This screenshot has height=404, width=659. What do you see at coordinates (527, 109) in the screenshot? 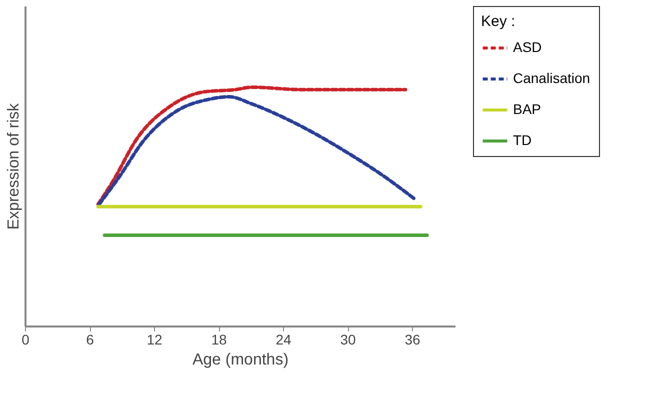
I see `legend-label: BAP` at bounding box center [527, 109].